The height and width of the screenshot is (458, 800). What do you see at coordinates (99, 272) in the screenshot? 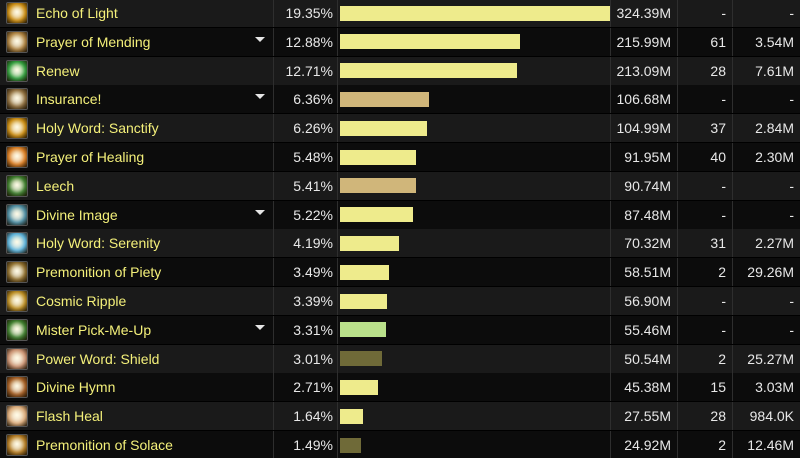
I see `spell-name: Premonition of Piety` at bounding box center [99, 272].